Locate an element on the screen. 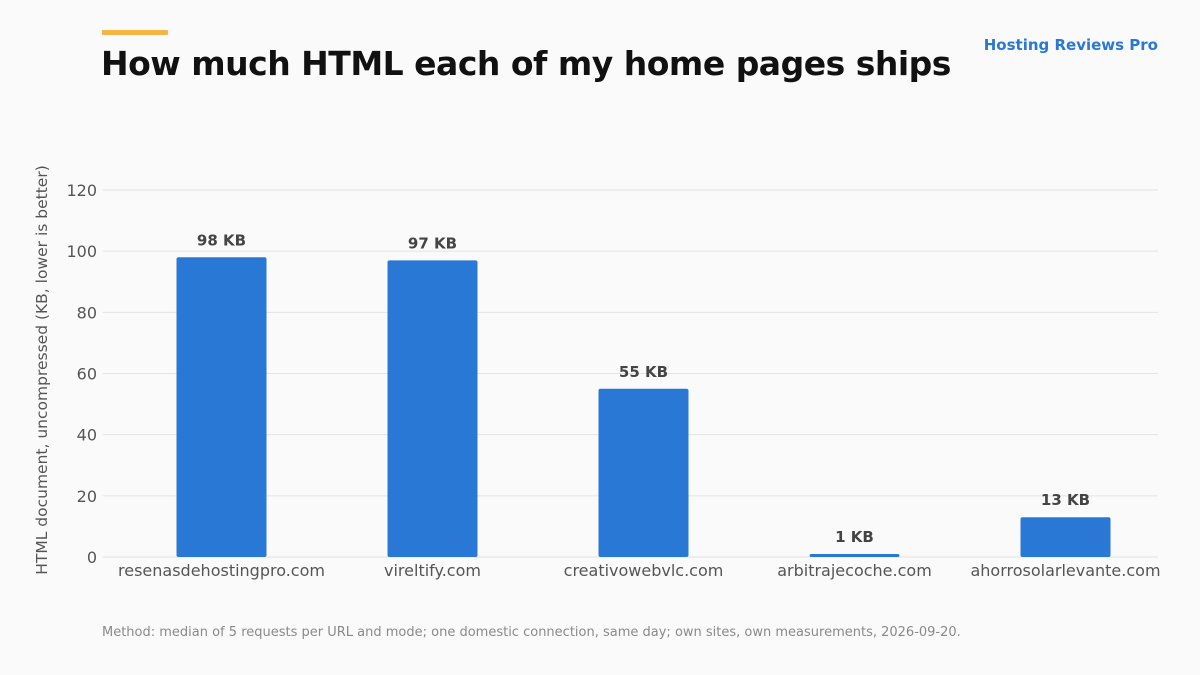  y-tick-label: 100 is located at coordinates (81, 251).